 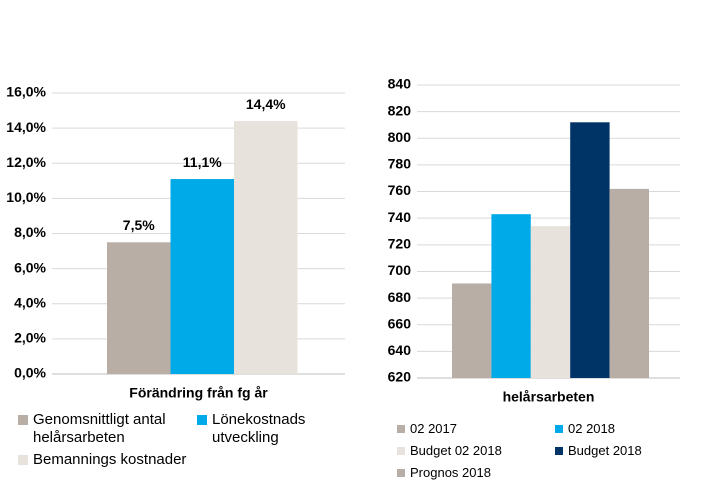 I want to click on data-label: 11,1%, so click(x=202, y=162).